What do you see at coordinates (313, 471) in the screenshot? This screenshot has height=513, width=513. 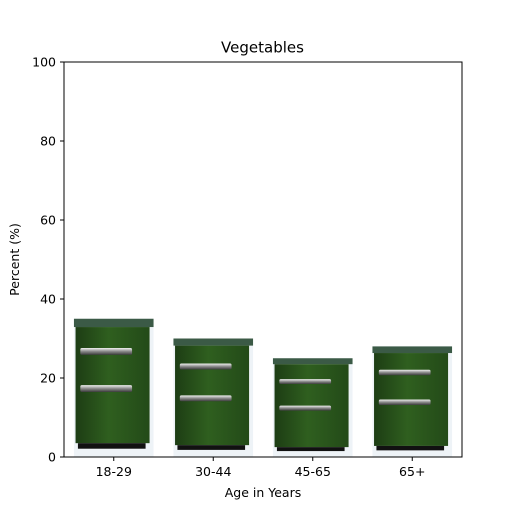 I see `x-tick-label: 45-65` at bounding box center [313, 471].